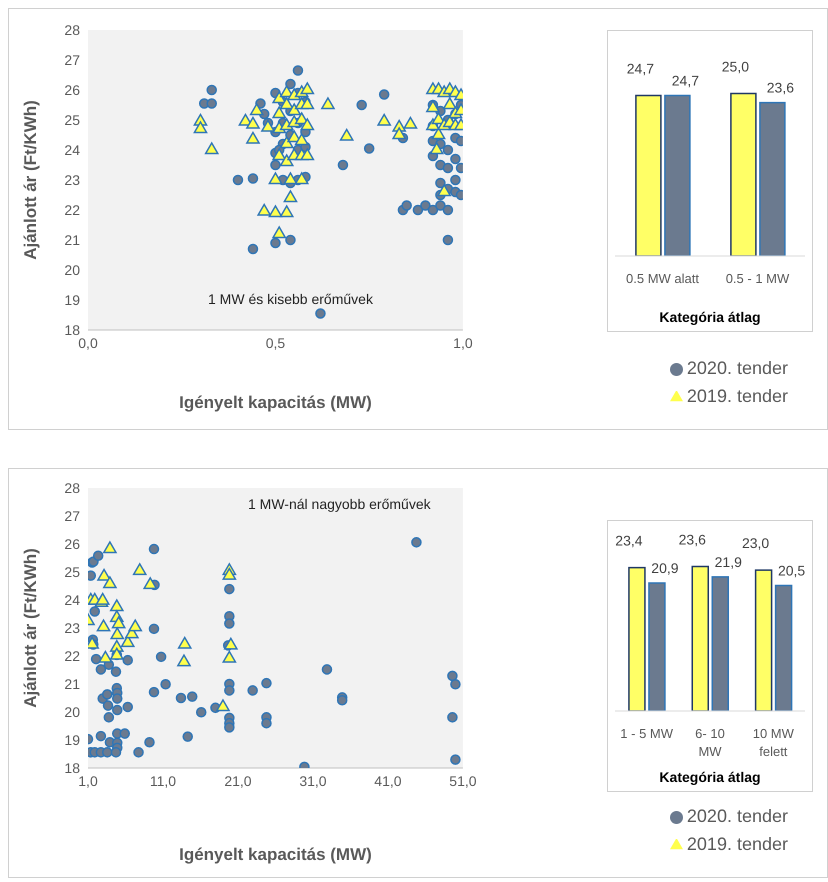 The image size is (828, 882). Describe the element at coordinates (728, 562) in the screenshot. I see `data-label: 21,9` at that location.